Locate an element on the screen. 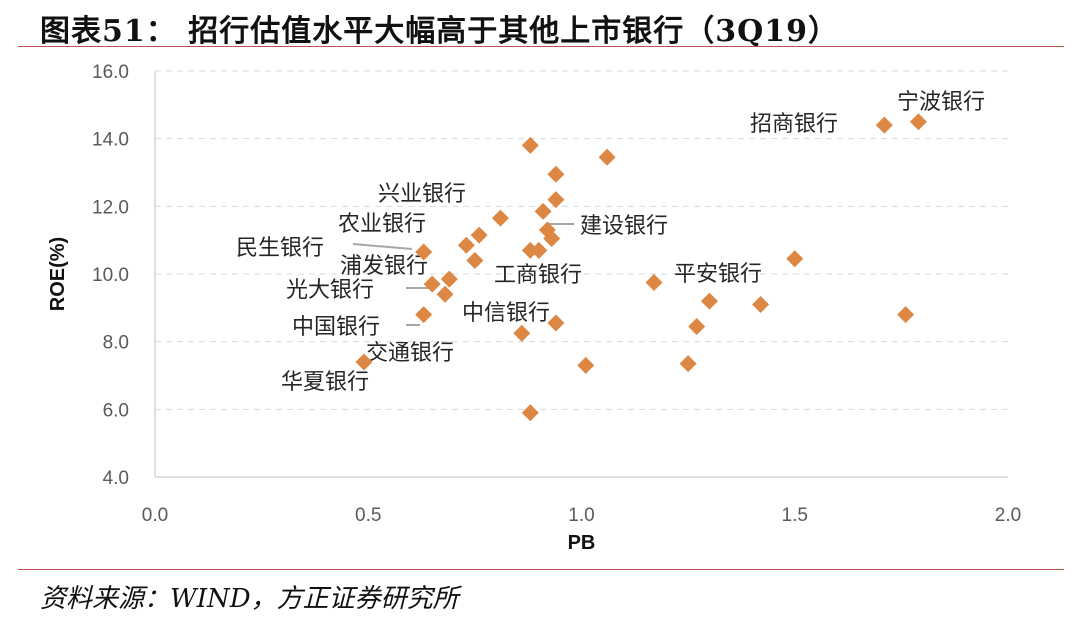  chart-title: 图表51： 招行估值水平大幅高于其他上市银行（3Q19） is located at coordinates (439, 31).